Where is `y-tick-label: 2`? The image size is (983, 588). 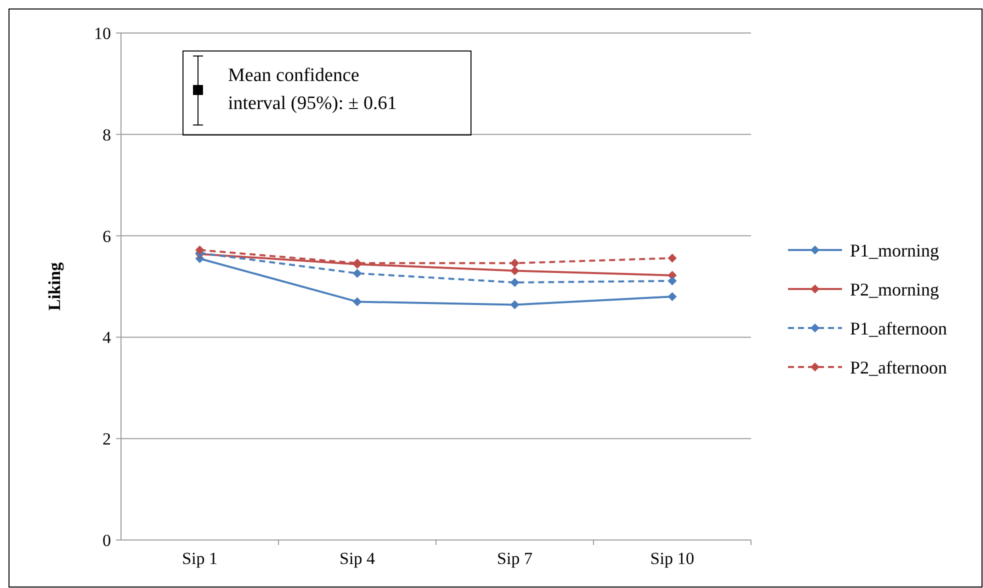 y-tick-label: 2 is located at coordinates (106, 439).